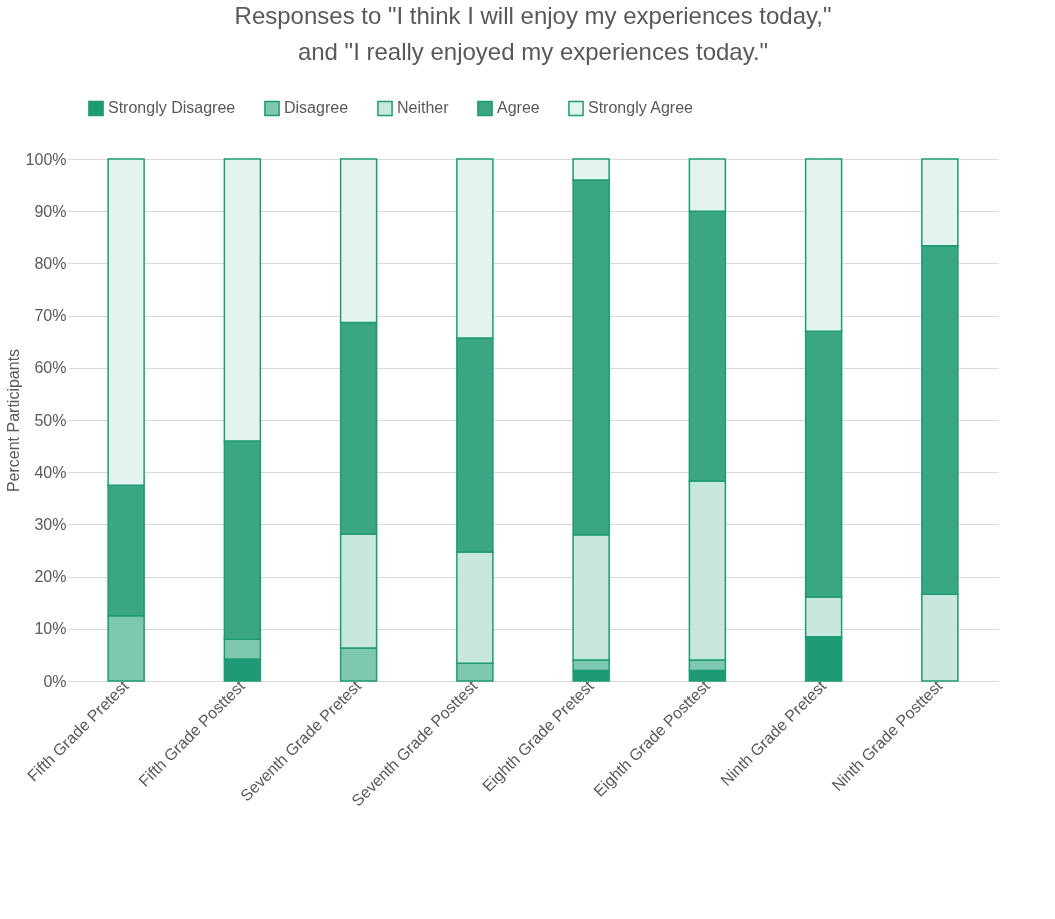 This screenshot has height=919, width=1055. Describe the element at coordinates (50, 524) in the screenshot. I see `y-tick-label: 30%` at that location.